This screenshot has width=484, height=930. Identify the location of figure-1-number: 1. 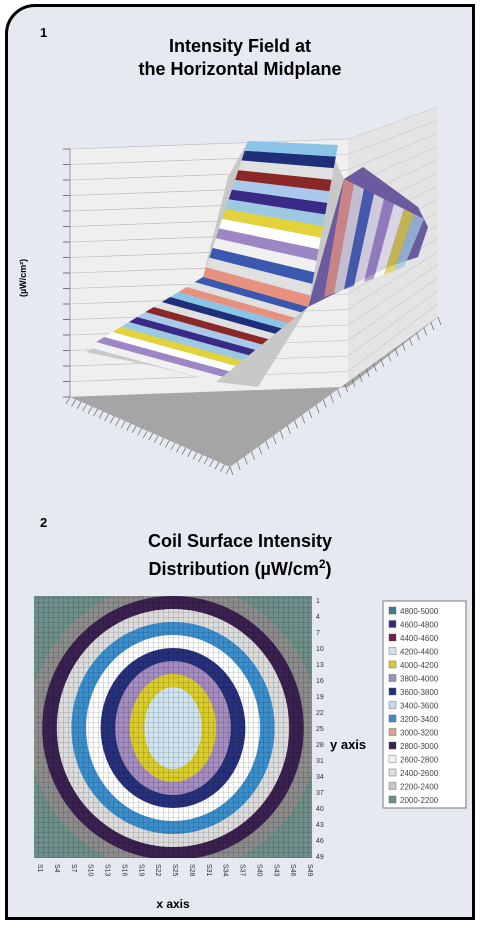
(44, 32).